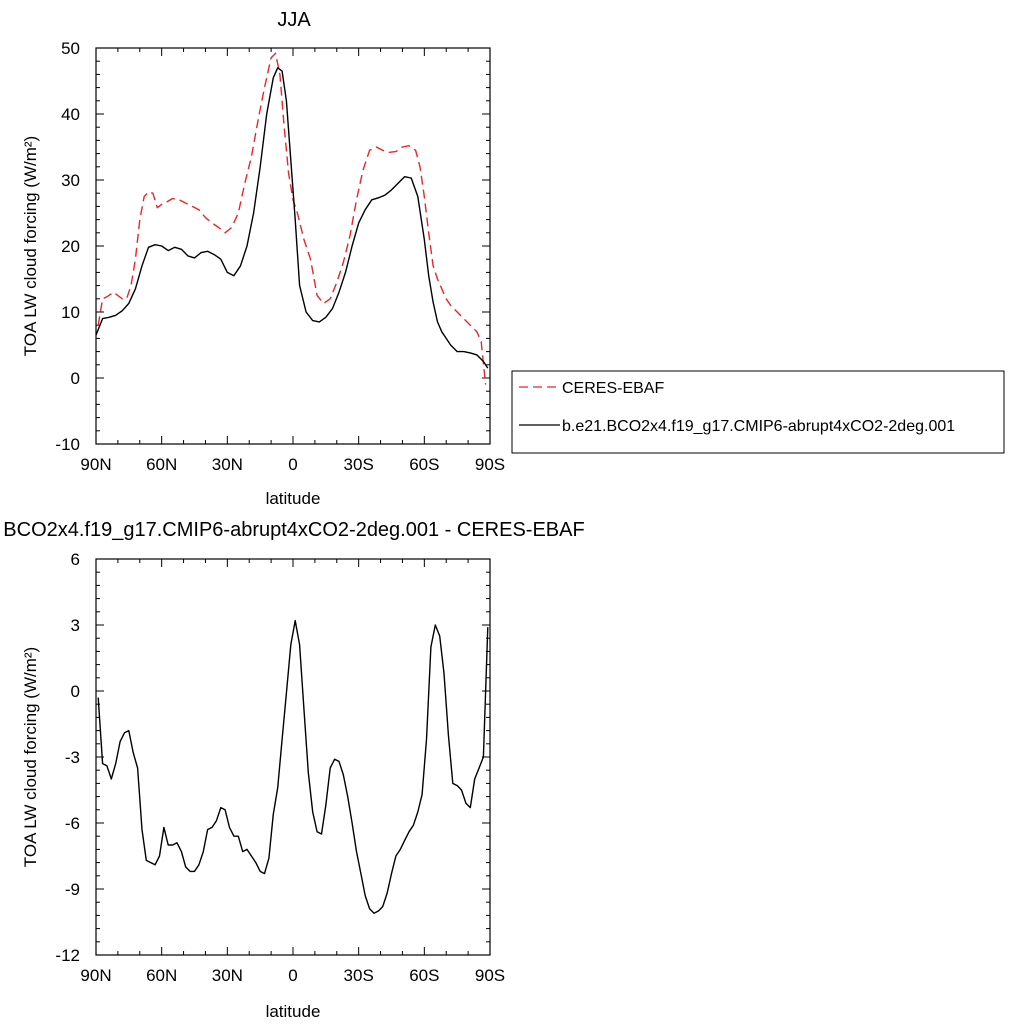 The width and height of the screenshot is (1024, 1024). Describe the element at coordinates (490, 975) in the screenshot. I see `chart-bottom-xtick-label: 90S` at that location.